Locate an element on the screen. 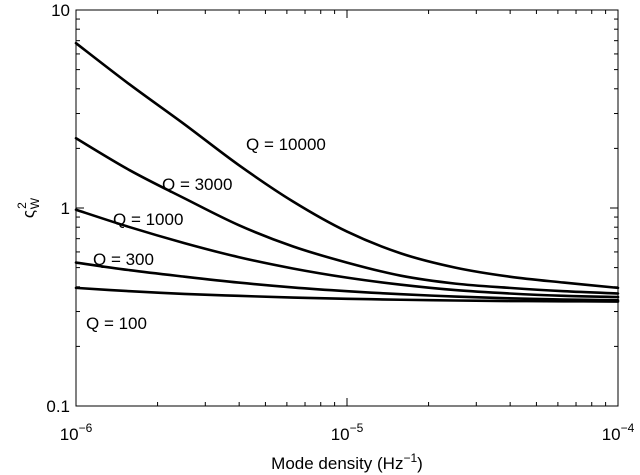 Image resolution: width=640 pixels, height=475 pixels. series-label-1: Q = 10000 is located at coordinates (286, 144).